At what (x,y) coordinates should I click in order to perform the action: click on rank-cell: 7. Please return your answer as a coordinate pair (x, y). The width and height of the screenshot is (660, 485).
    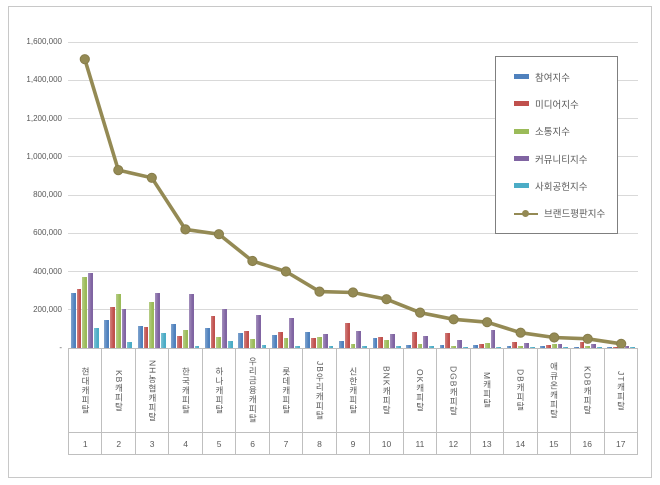
    Looking at the image, I should click on (285, 443).